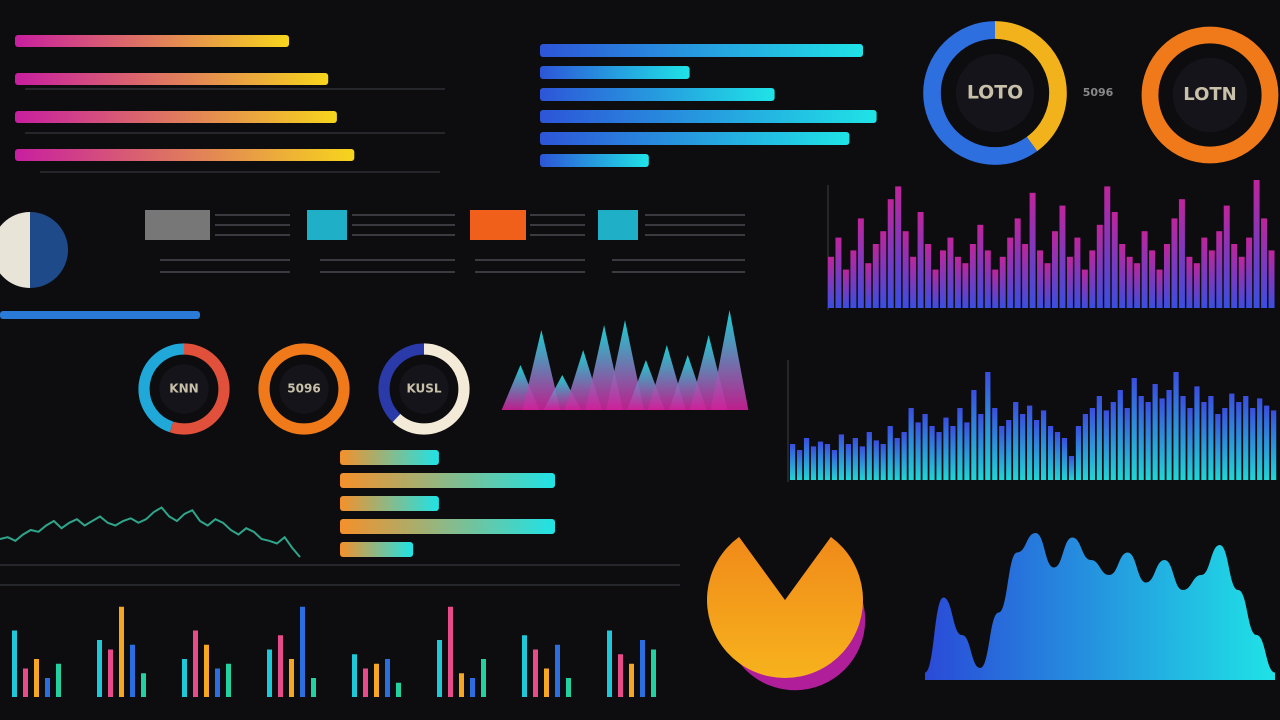 The width and height of the screenshot is (1280, 720). Describe the element at coordinates (183, 389) in the screenshot. I see `donut-label: KNN` at that location.